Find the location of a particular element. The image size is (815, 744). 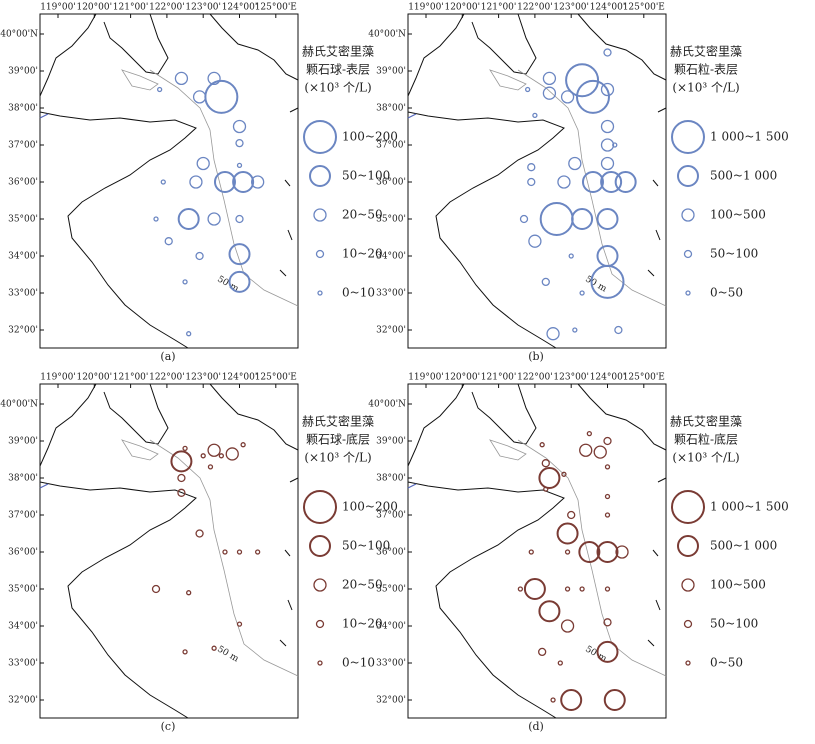

legend-label: 10~20 is located at coordinates (362, 624).